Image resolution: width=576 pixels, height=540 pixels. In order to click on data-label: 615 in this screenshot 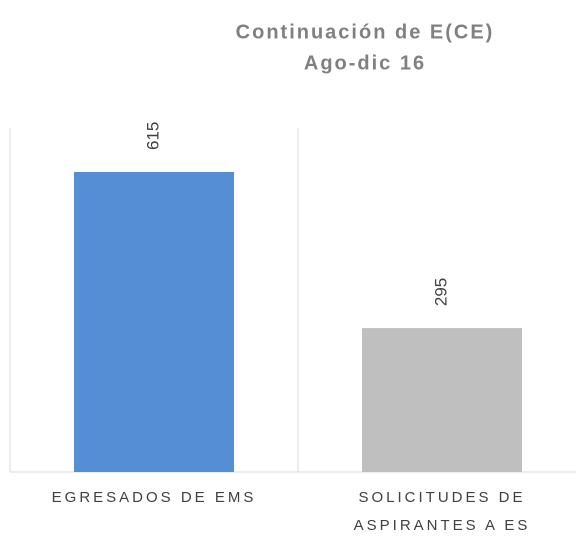, I will do `click(152, 136)`.